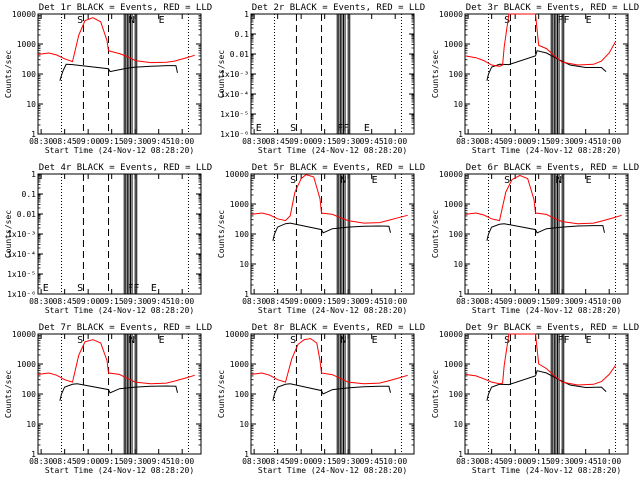 Image resolution: width=640 pixels, height=480 pixels. Describe the element at coordinates (125, 8) in the screenshot. I see `panel-title: Det 1r BLACK = Events, RED = LLD` at that location.